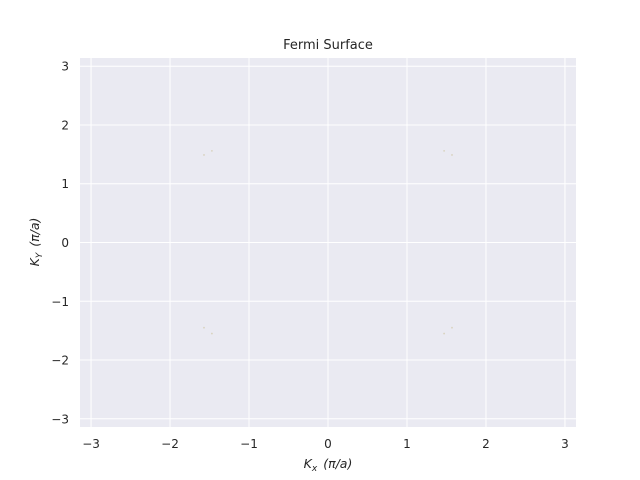  Describe the element at coordinates (65, 125) in the screenshot. I see `y-tick-label: 2` at that location.